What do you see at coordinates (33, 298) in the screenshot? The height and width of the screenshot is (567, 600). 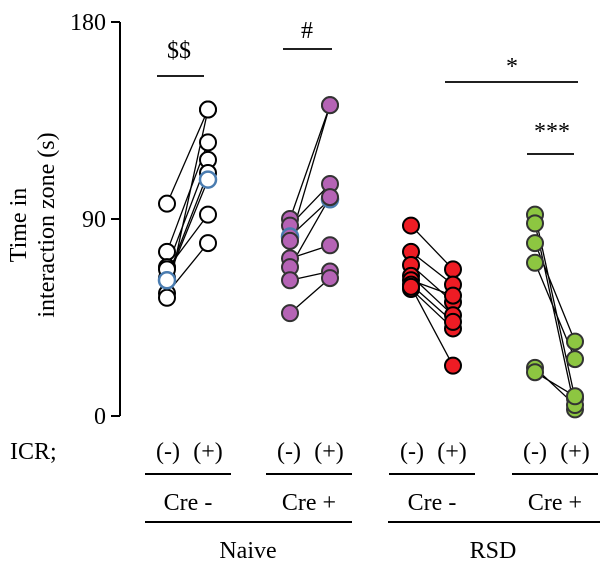 I see `axis-labels: Time in interaction zone (s) ICR;` at bounding box center [33, 298].